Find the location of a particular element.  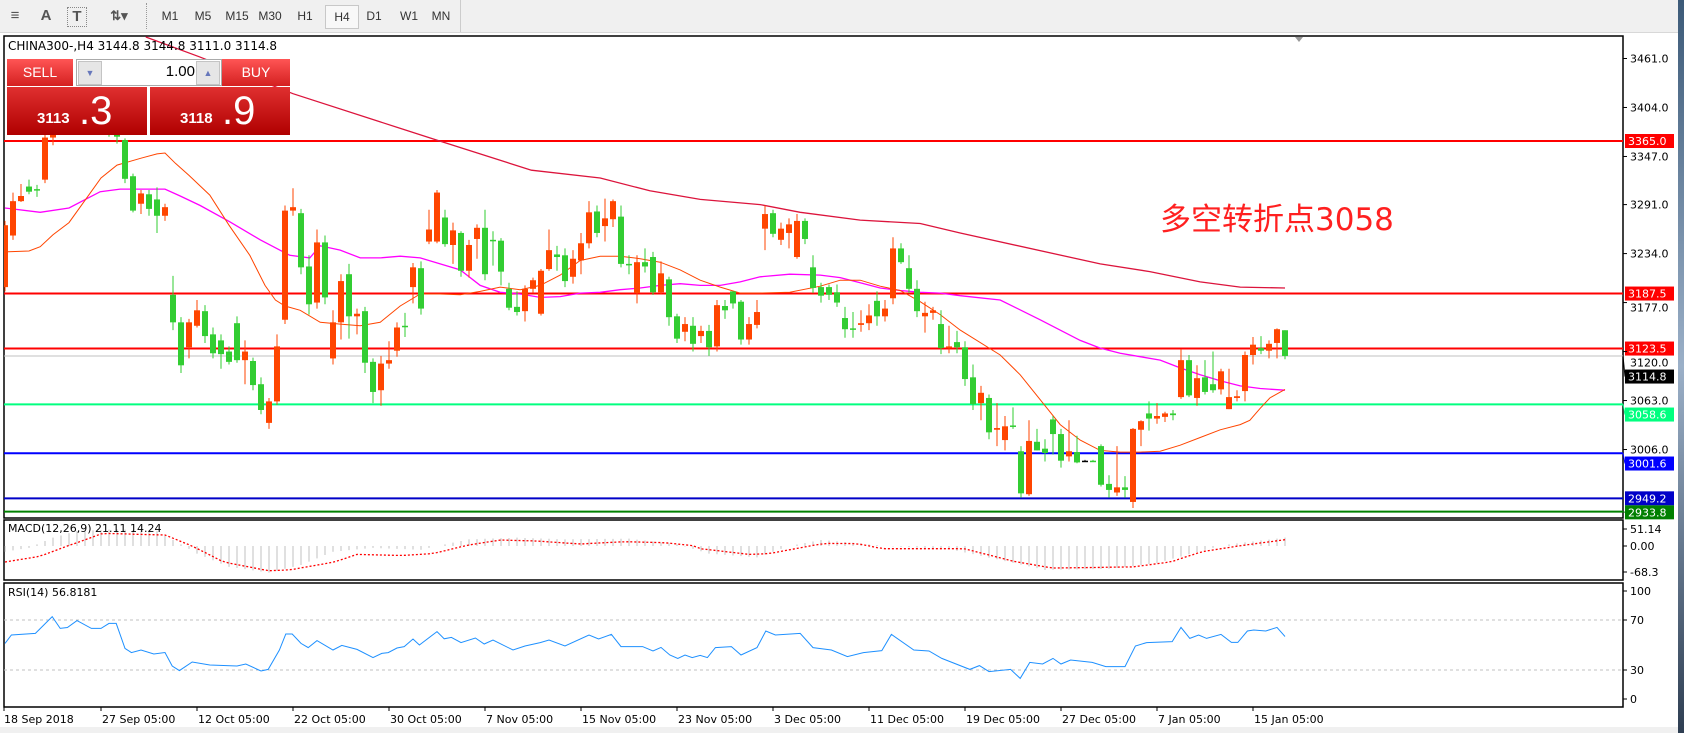

text-label-icon: T is located at coordinates (77, 17).